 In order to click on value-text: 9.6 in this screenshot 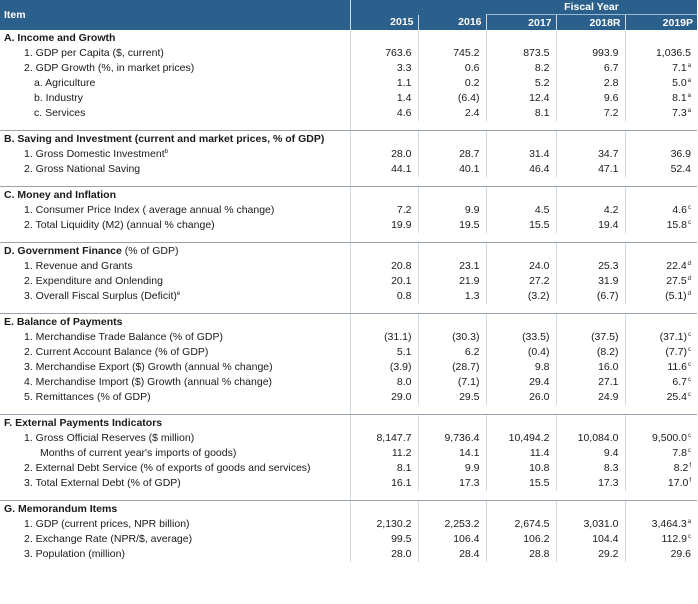, I will do `click(611, 98)`.